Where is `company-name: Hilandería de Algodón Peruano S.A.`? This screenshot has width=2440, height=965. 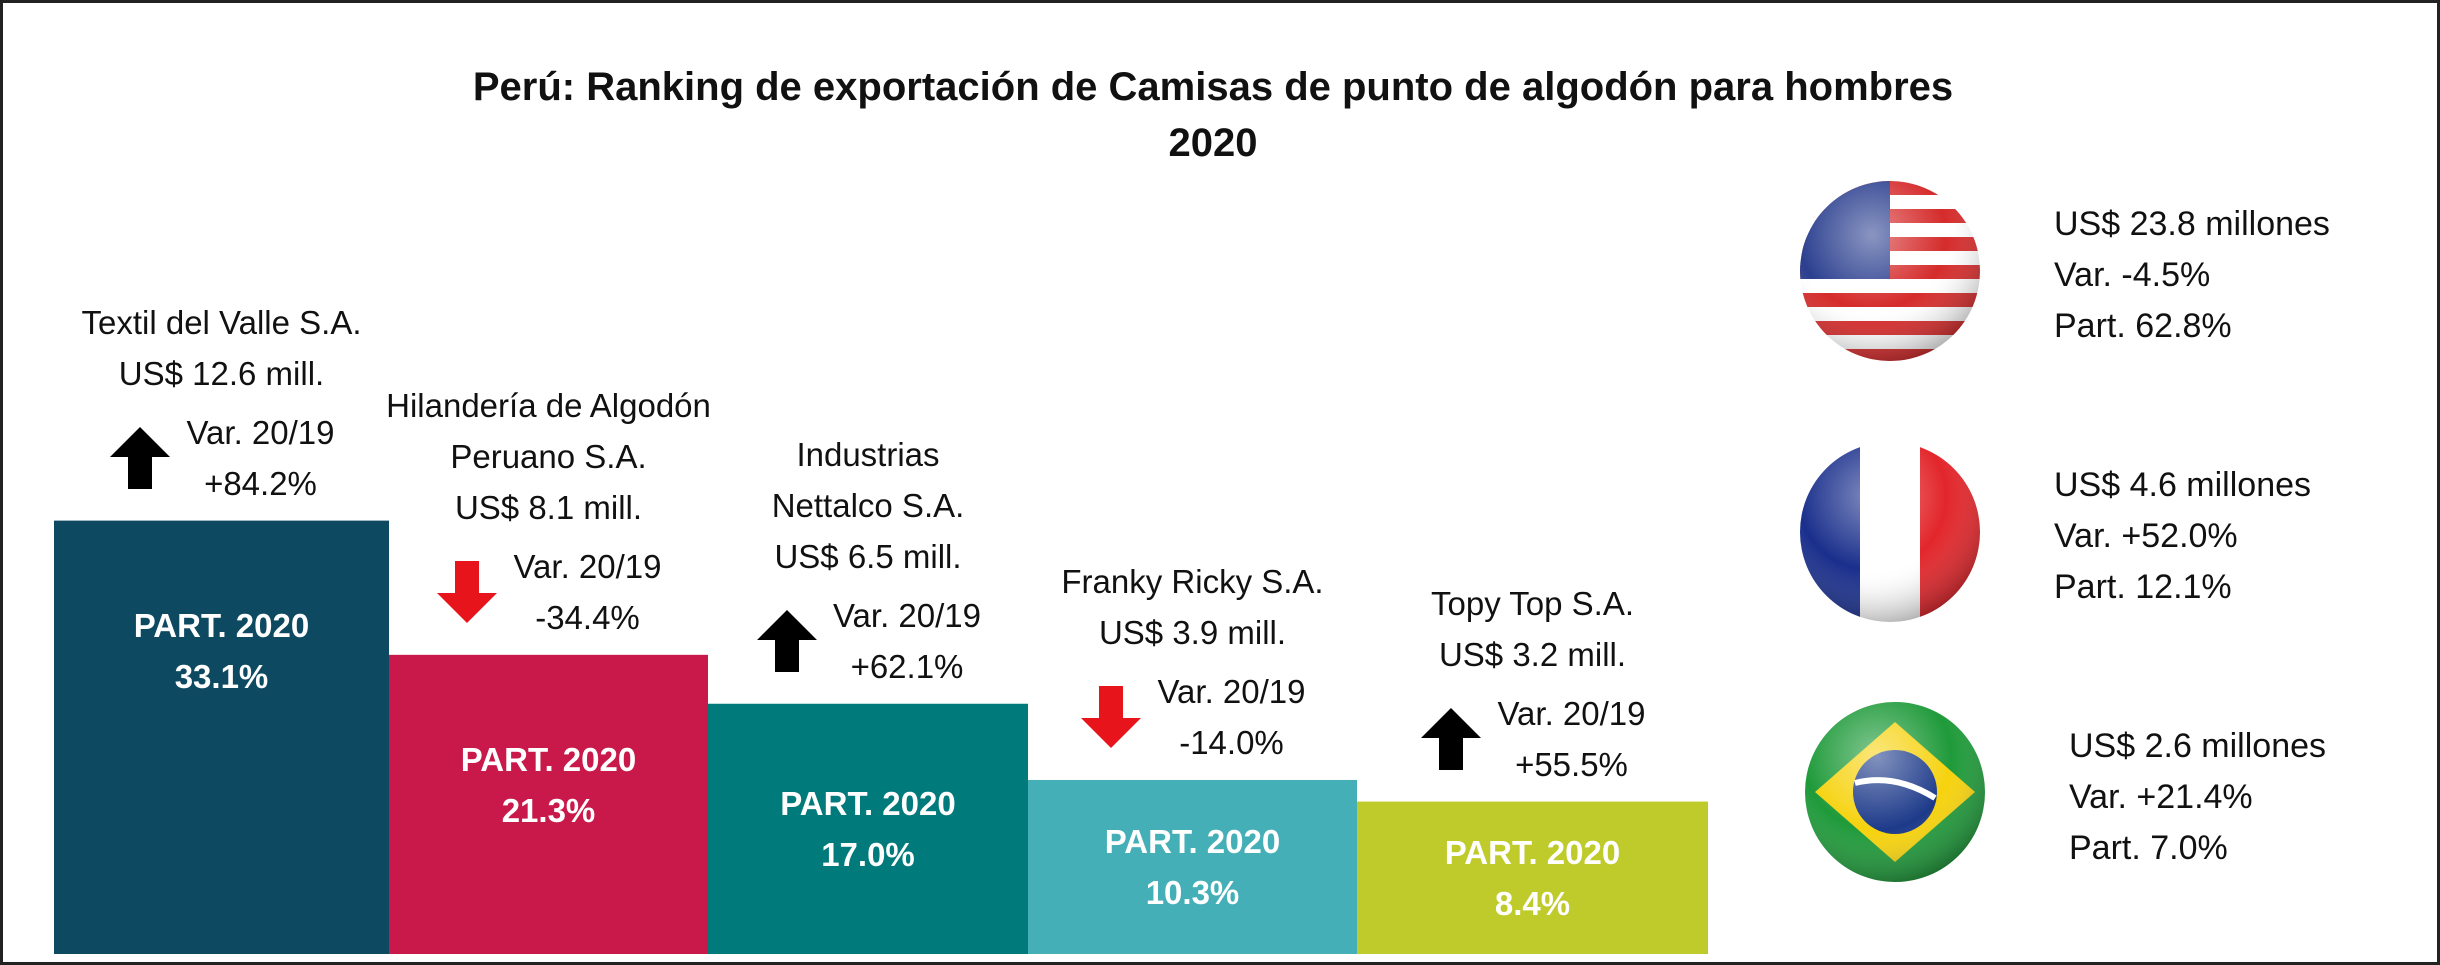
company-name: Hilandería de Algodón Peruano S.A. is located at coordinates (548, 430).